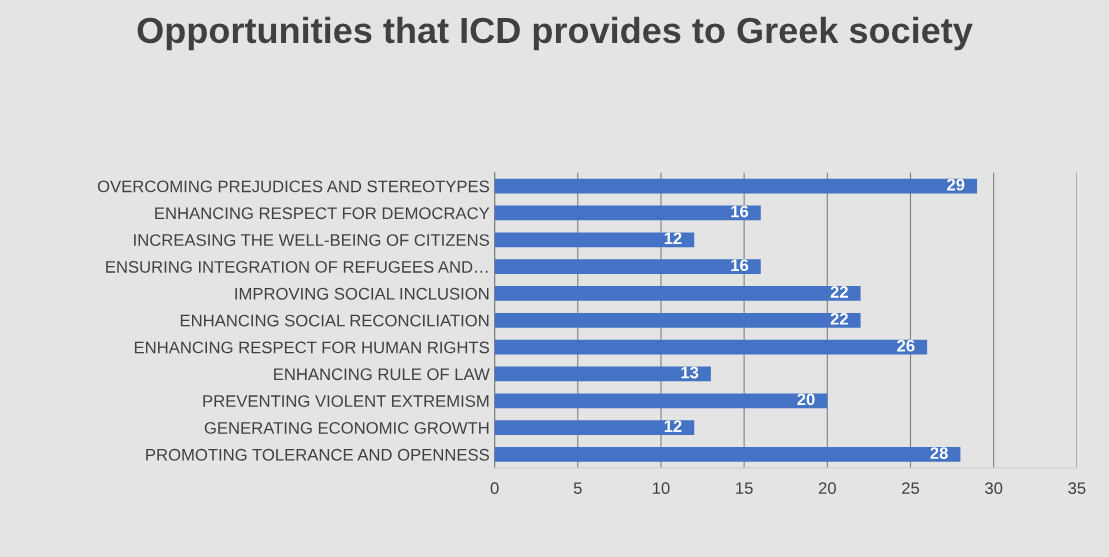  Describe the element at coordinates (577, 488) in the screenshot. I see `x-tick-label: 5` at that location.